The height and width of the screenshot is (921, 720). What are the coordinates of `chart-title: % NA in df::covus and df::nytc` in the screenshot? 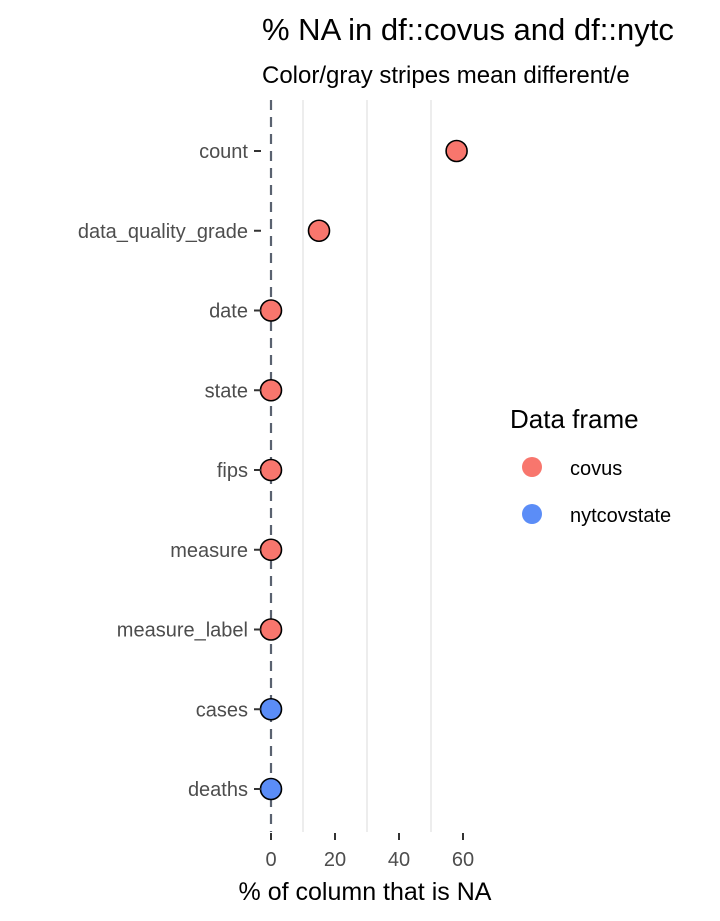 It's located at (468, 29).